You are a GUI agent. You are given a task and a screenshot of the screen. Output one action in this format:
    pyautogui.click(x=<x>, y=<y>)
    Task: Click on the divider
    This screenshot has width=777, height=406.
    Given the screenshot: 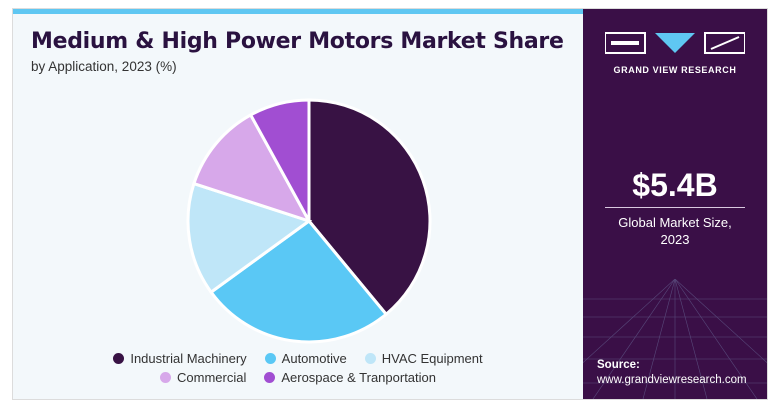 What is the action you would take?
    pyautogui.click(x=675, y=207)
    